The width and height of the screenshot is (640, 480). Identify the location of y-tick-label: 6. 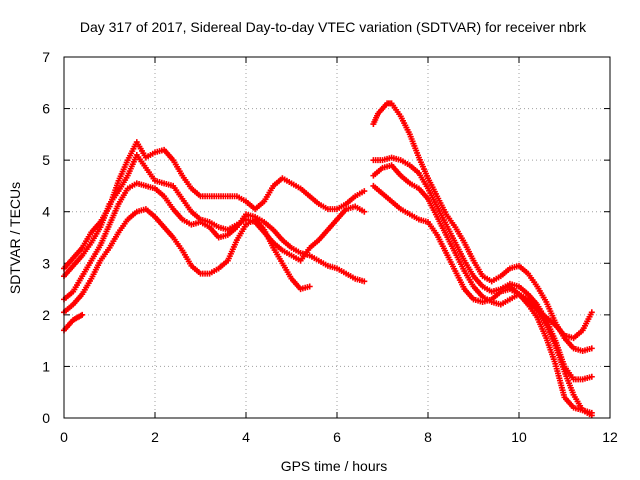
(46, 109).